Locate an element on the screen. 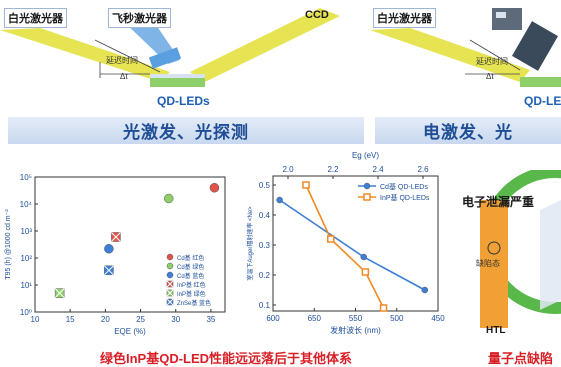 This screenshot has height=367, width=561. line-y-tick-label: 0.2 is located at coordinates (265, 275).